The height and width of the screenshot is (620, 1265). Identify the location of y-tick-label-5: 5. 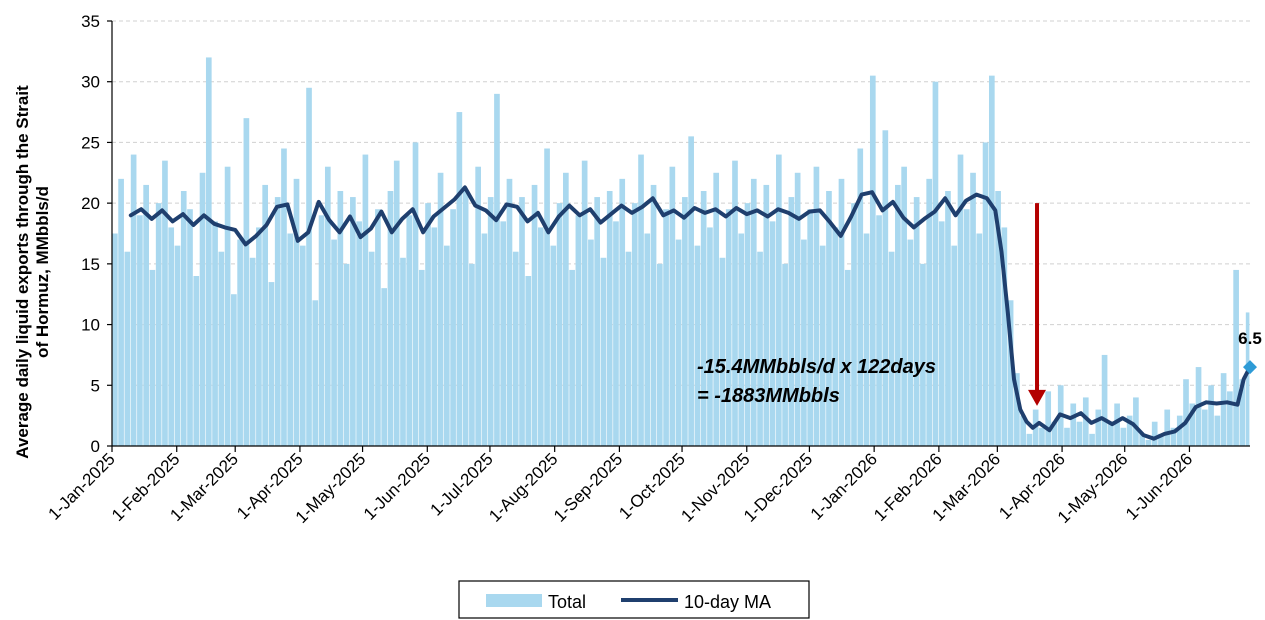
(95, 385).